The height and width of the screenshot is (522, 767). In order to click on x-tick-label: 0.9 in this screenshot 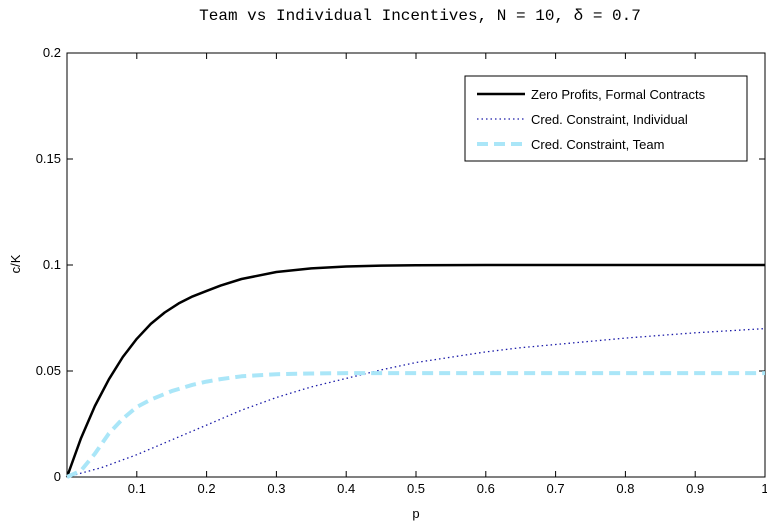, I will do `click(695, 488)`.